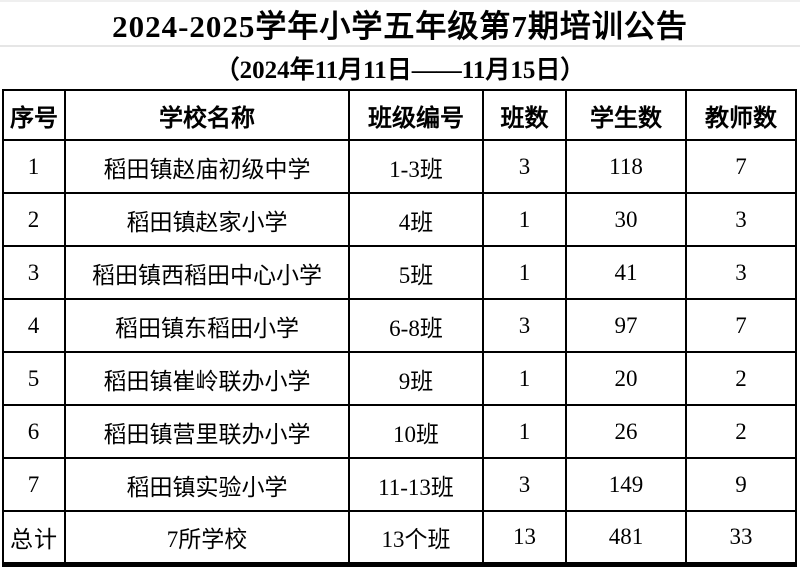 This screenshot has width=800, height=573. Describe the element at coordinates (416, 115) in the screenshot. I see `header-cell-class_no: 班级编号` at that location.